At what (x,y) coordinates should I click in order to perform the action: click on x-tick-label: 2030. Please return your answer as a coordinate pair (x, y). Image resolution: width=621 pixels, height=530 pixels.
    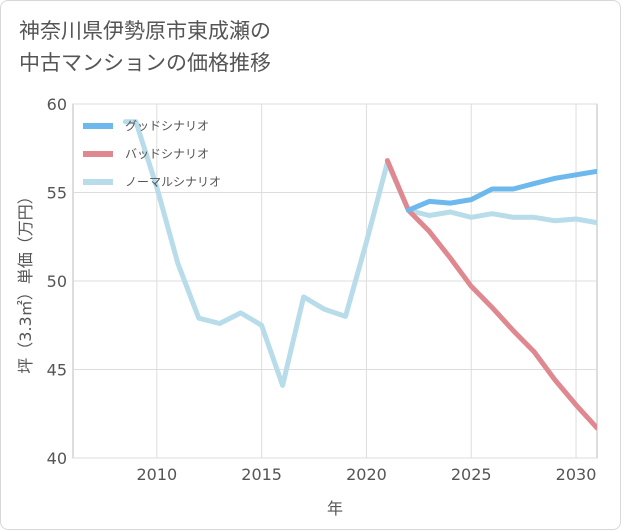
    Looking at the image, I should click on (576, 474).